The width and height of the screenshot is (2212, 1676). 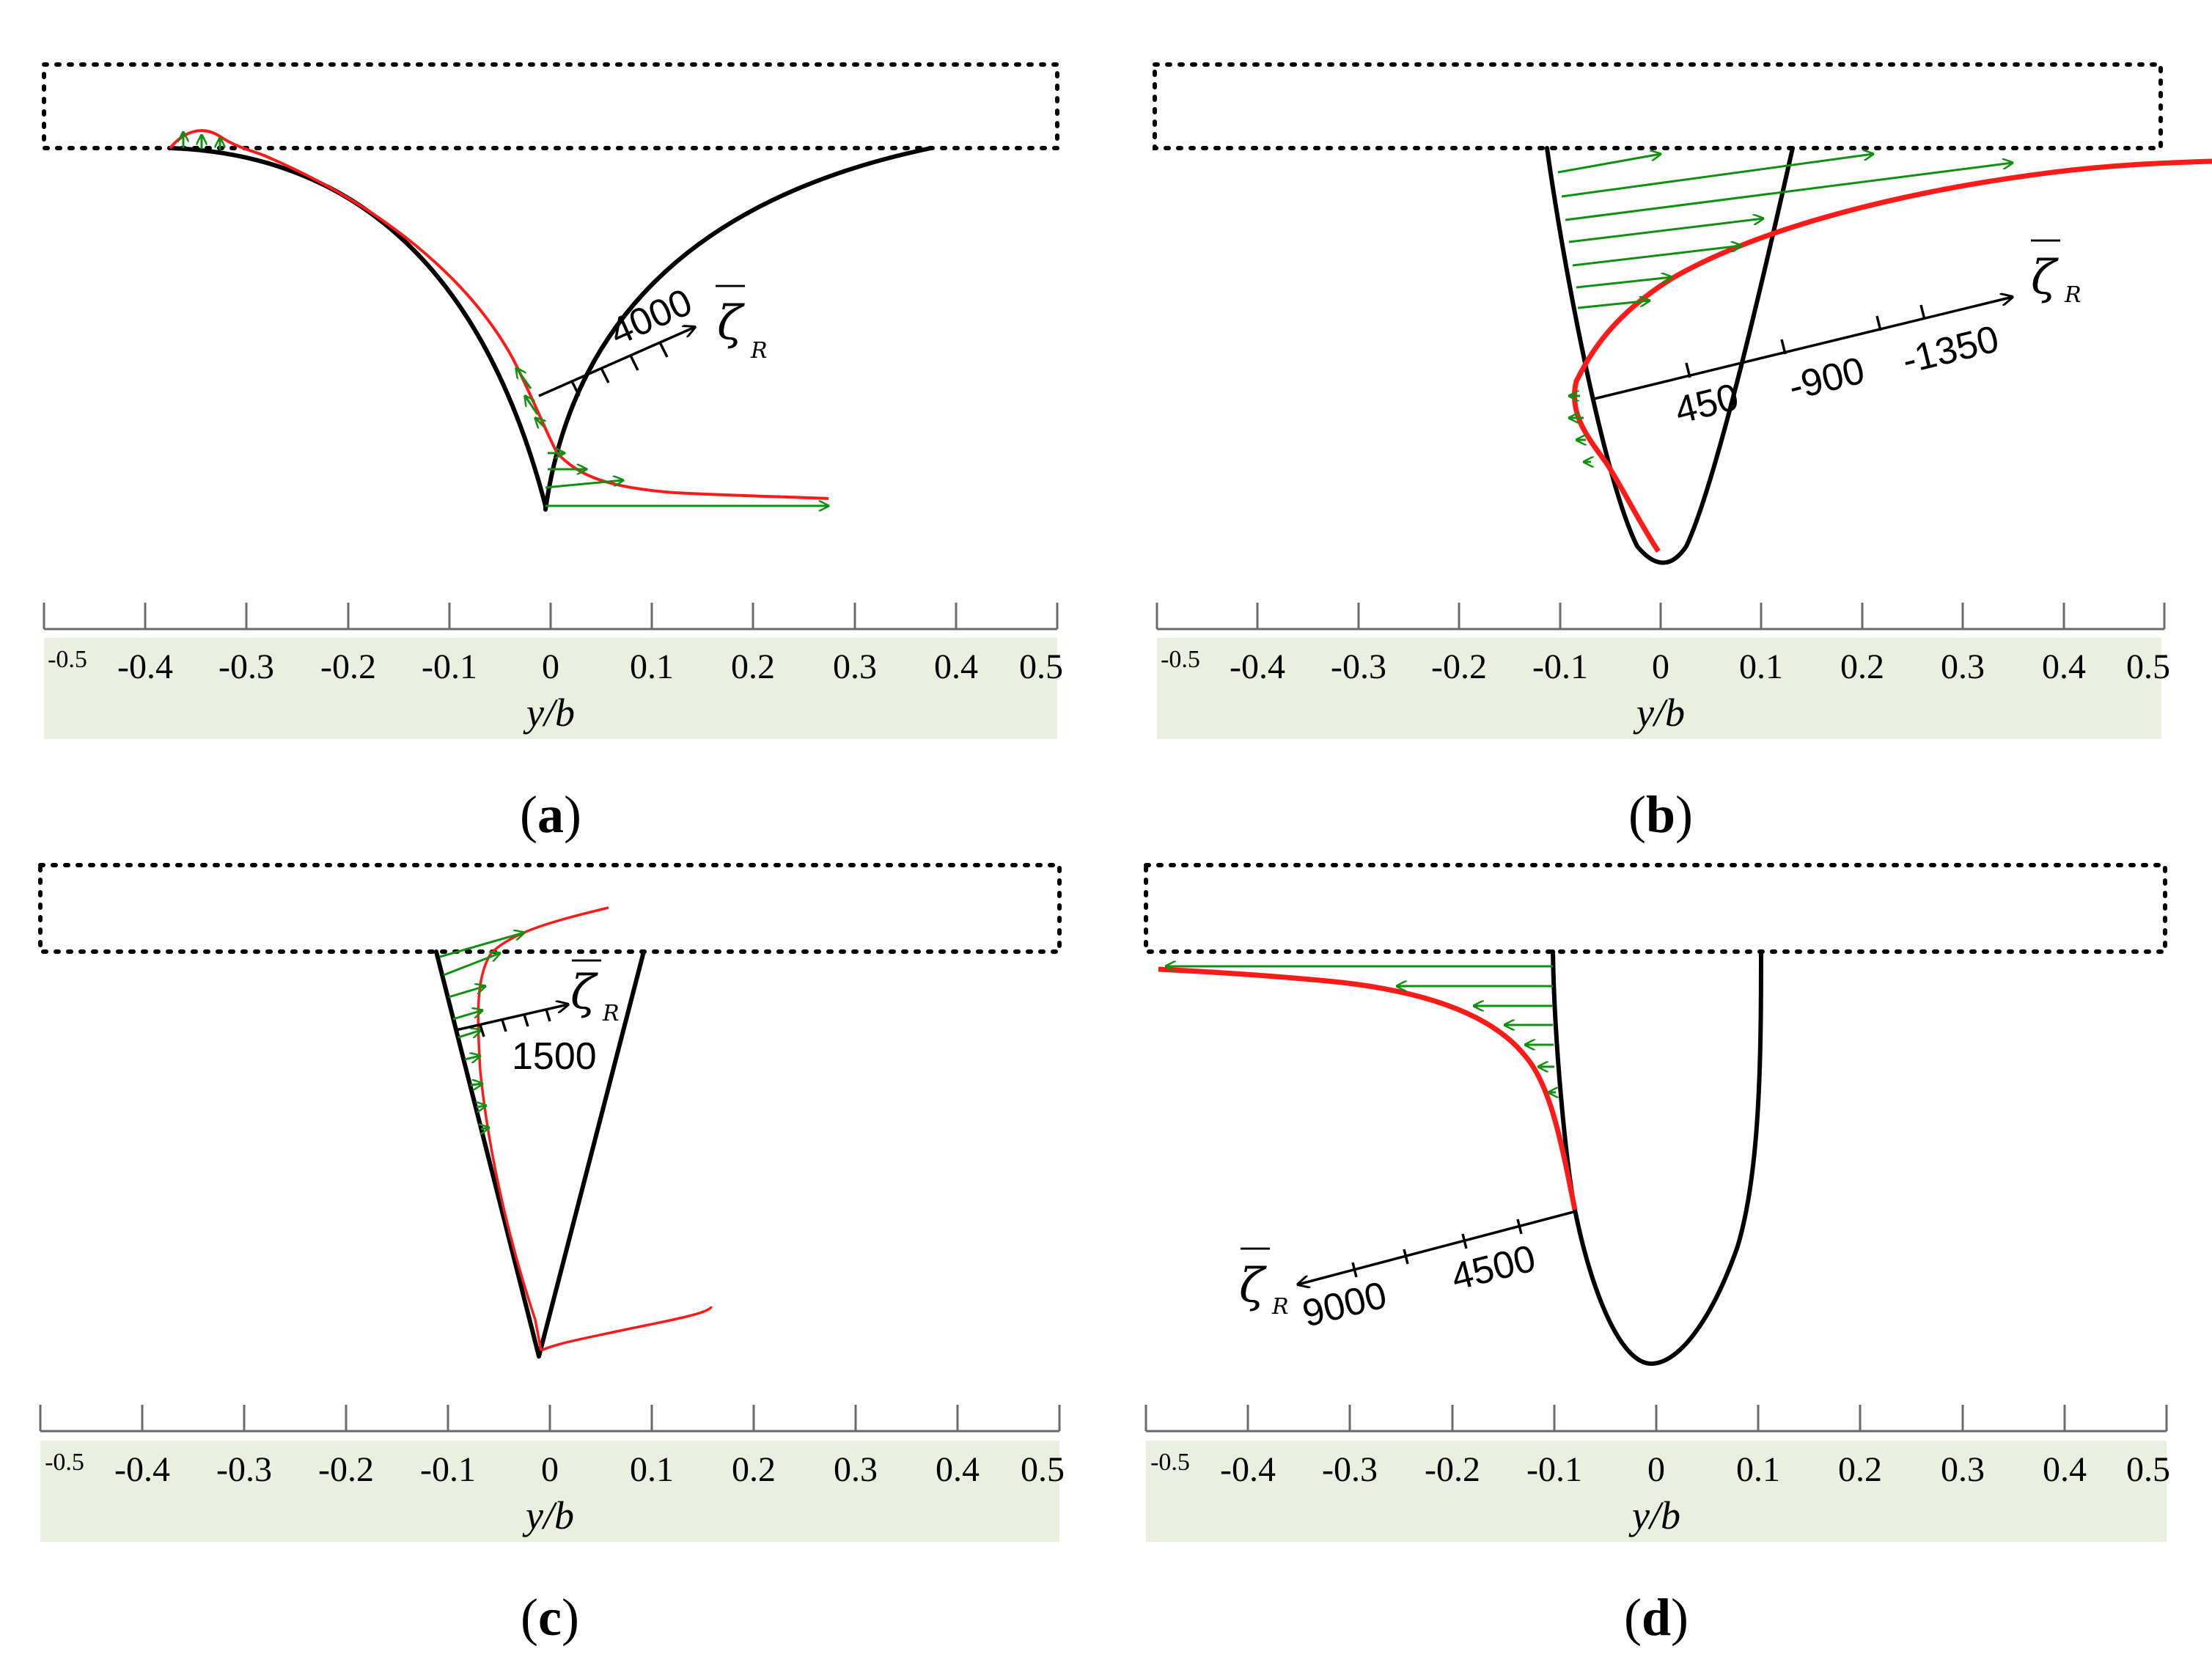 I want to click on pressure-distribution-curve-lower, so click(x=626, y=1329).